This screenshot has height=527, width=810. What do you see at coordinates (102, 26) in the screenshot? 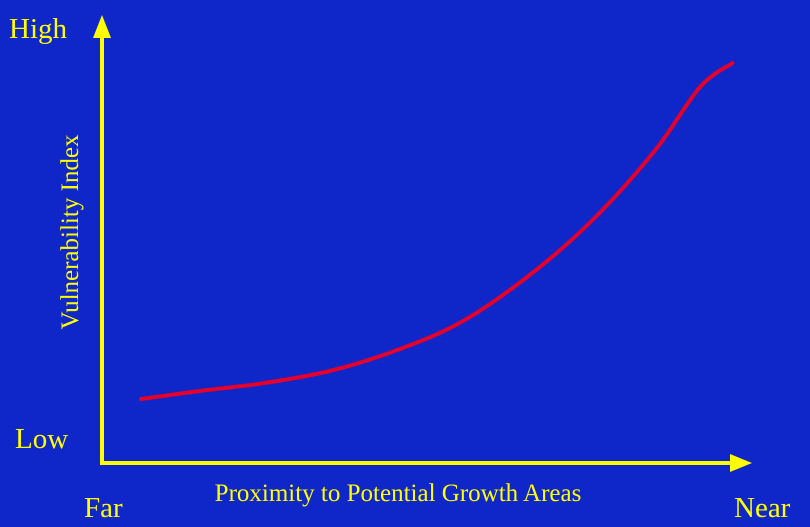
I see `y-axis-arrowhead` at bounding box center [102, 26].